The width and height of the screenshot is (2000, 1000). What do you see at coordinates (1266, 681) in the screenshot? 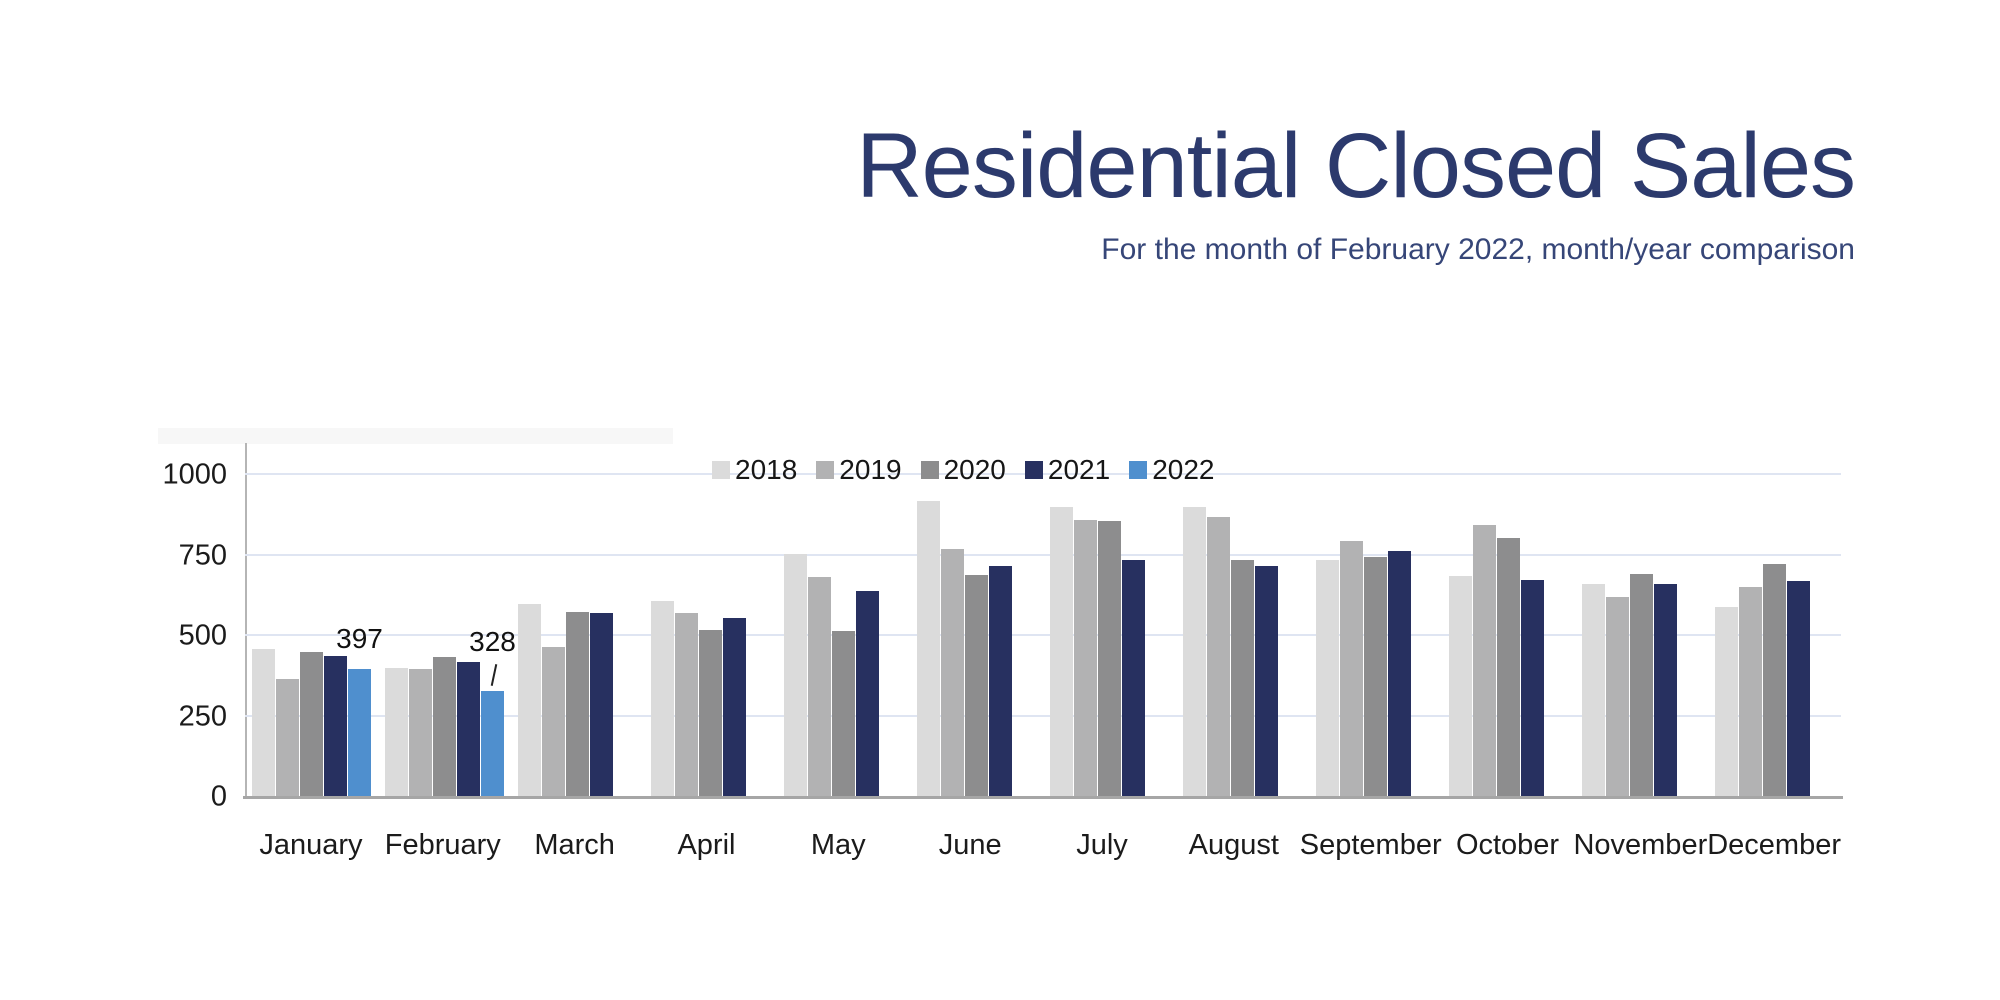
I see `bar-2021-august` at bounding box center [1266, 681].